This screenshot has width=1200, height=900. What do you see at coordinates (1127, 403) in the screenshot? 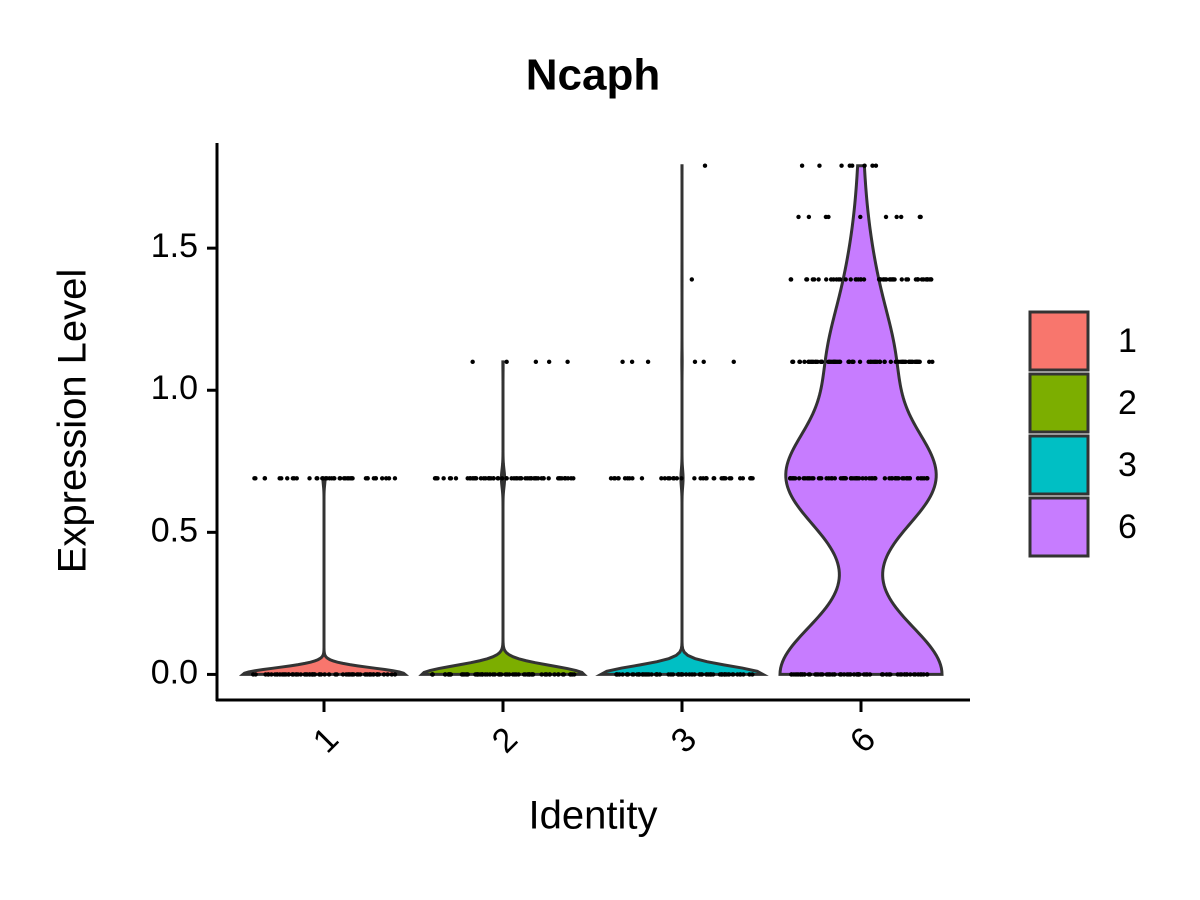
I see `legend-label: 2` at bounding box center [1127, 403].